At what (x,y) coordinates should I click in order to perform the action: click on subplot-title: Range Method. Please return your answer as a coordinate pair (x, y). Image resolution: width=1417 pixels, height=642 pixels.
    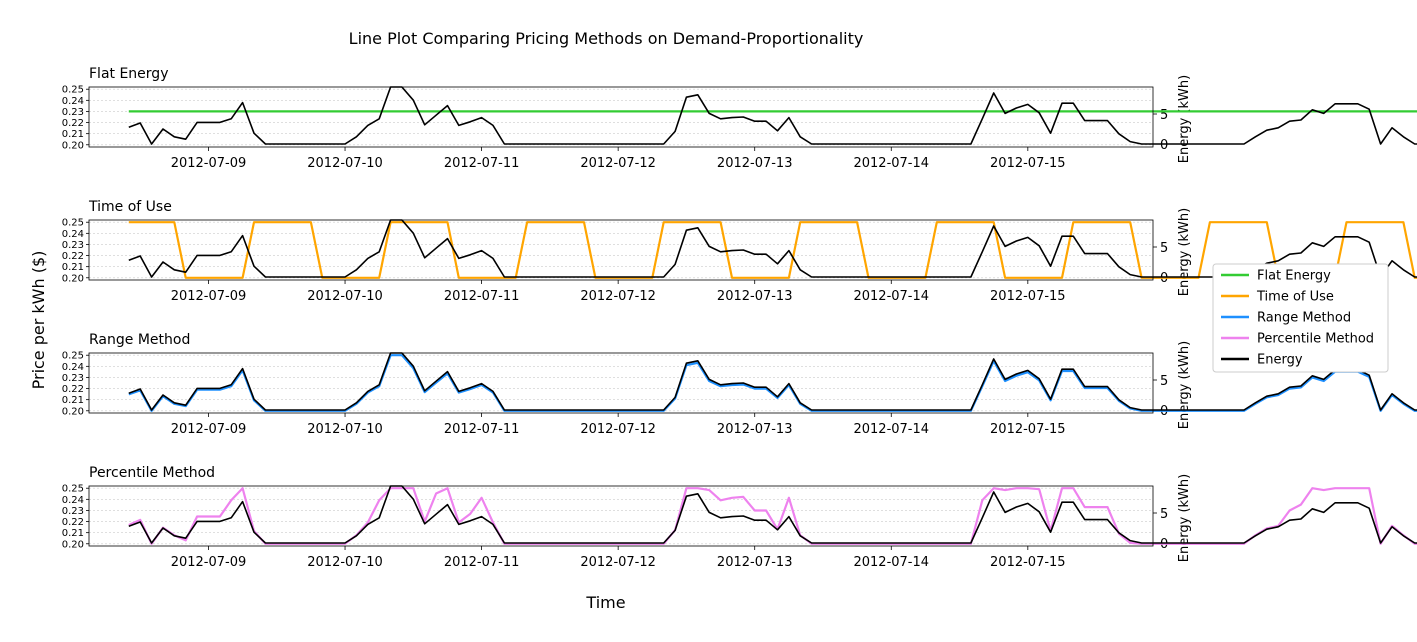
    Looking at the image, I should click on (139, 340).